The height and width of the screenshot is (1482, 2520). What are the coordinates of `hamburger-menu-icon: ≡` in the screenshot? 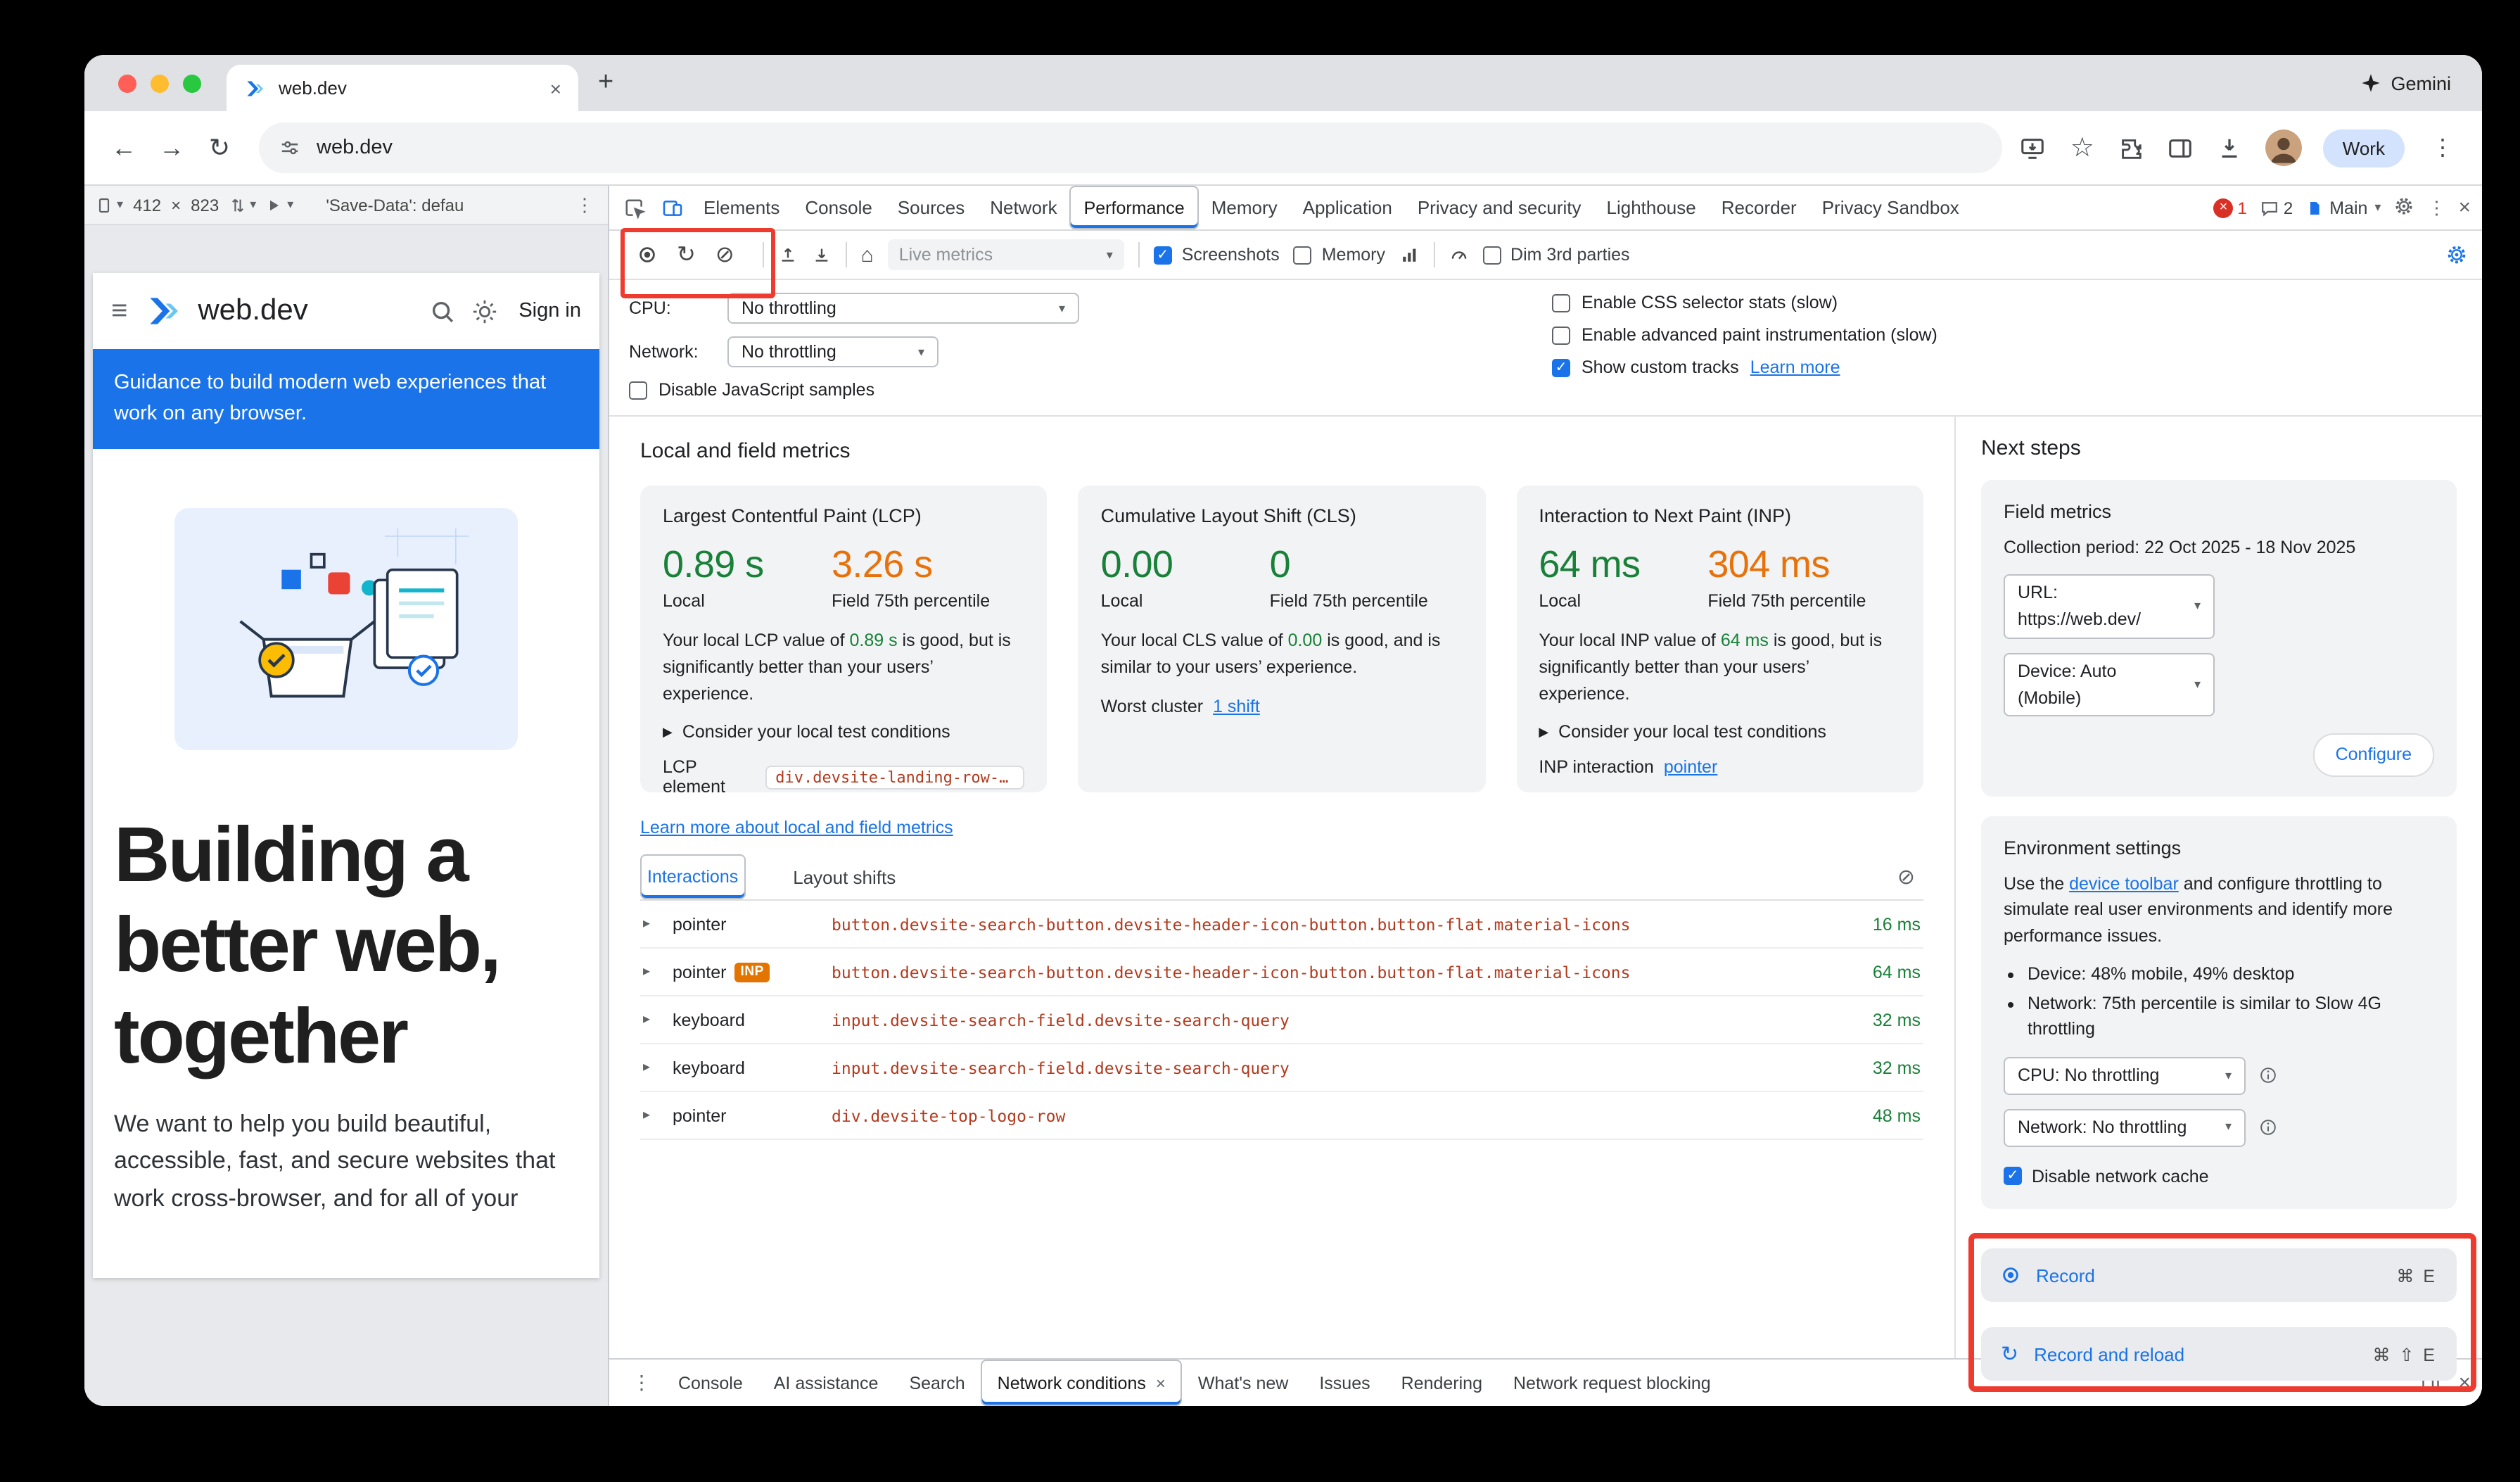 It's located at (120, 310).